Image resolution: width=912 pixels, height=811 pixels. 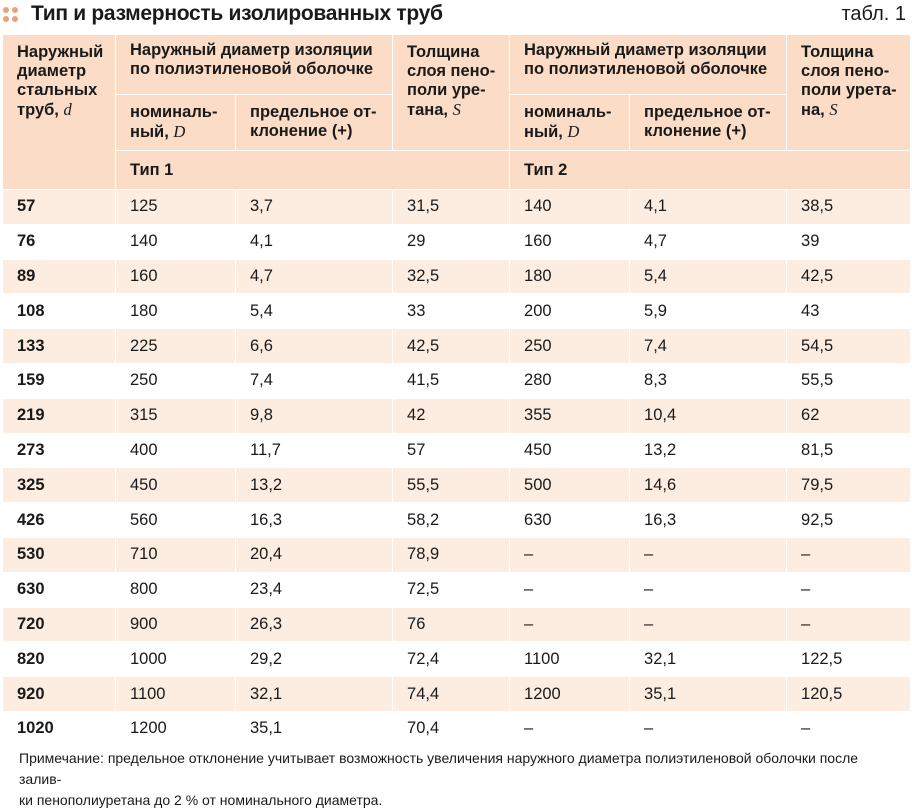 I want to click on table-cell: 42,5, so click(x=451, y=346).